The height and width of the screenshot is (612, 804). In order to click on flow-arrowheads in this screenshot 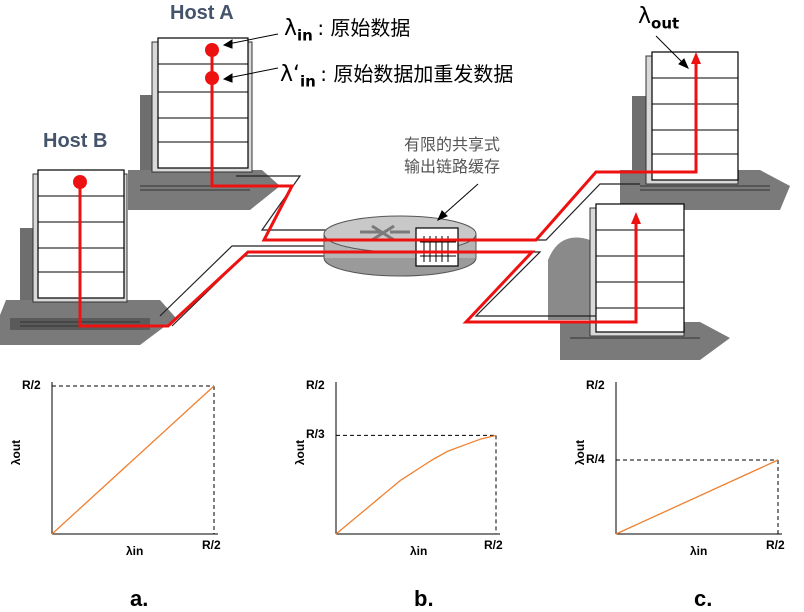, I will do `click(666, 138)`.